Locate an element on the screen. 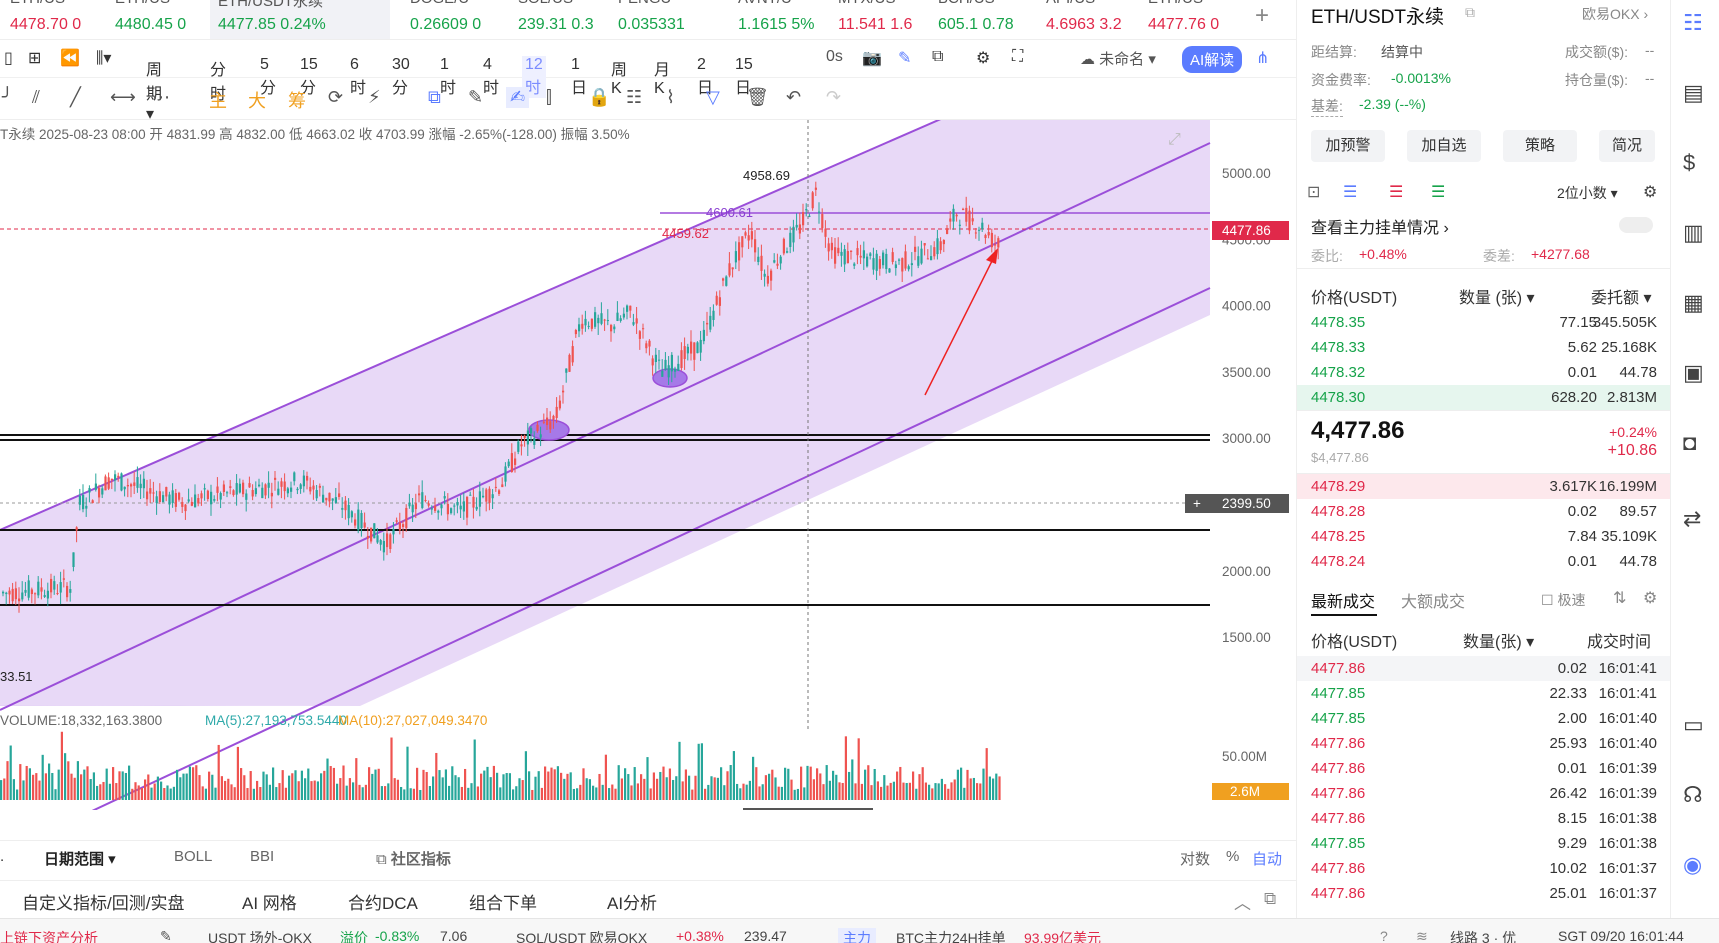  layout-icon: ▯ is located at coordinates (8, 58).